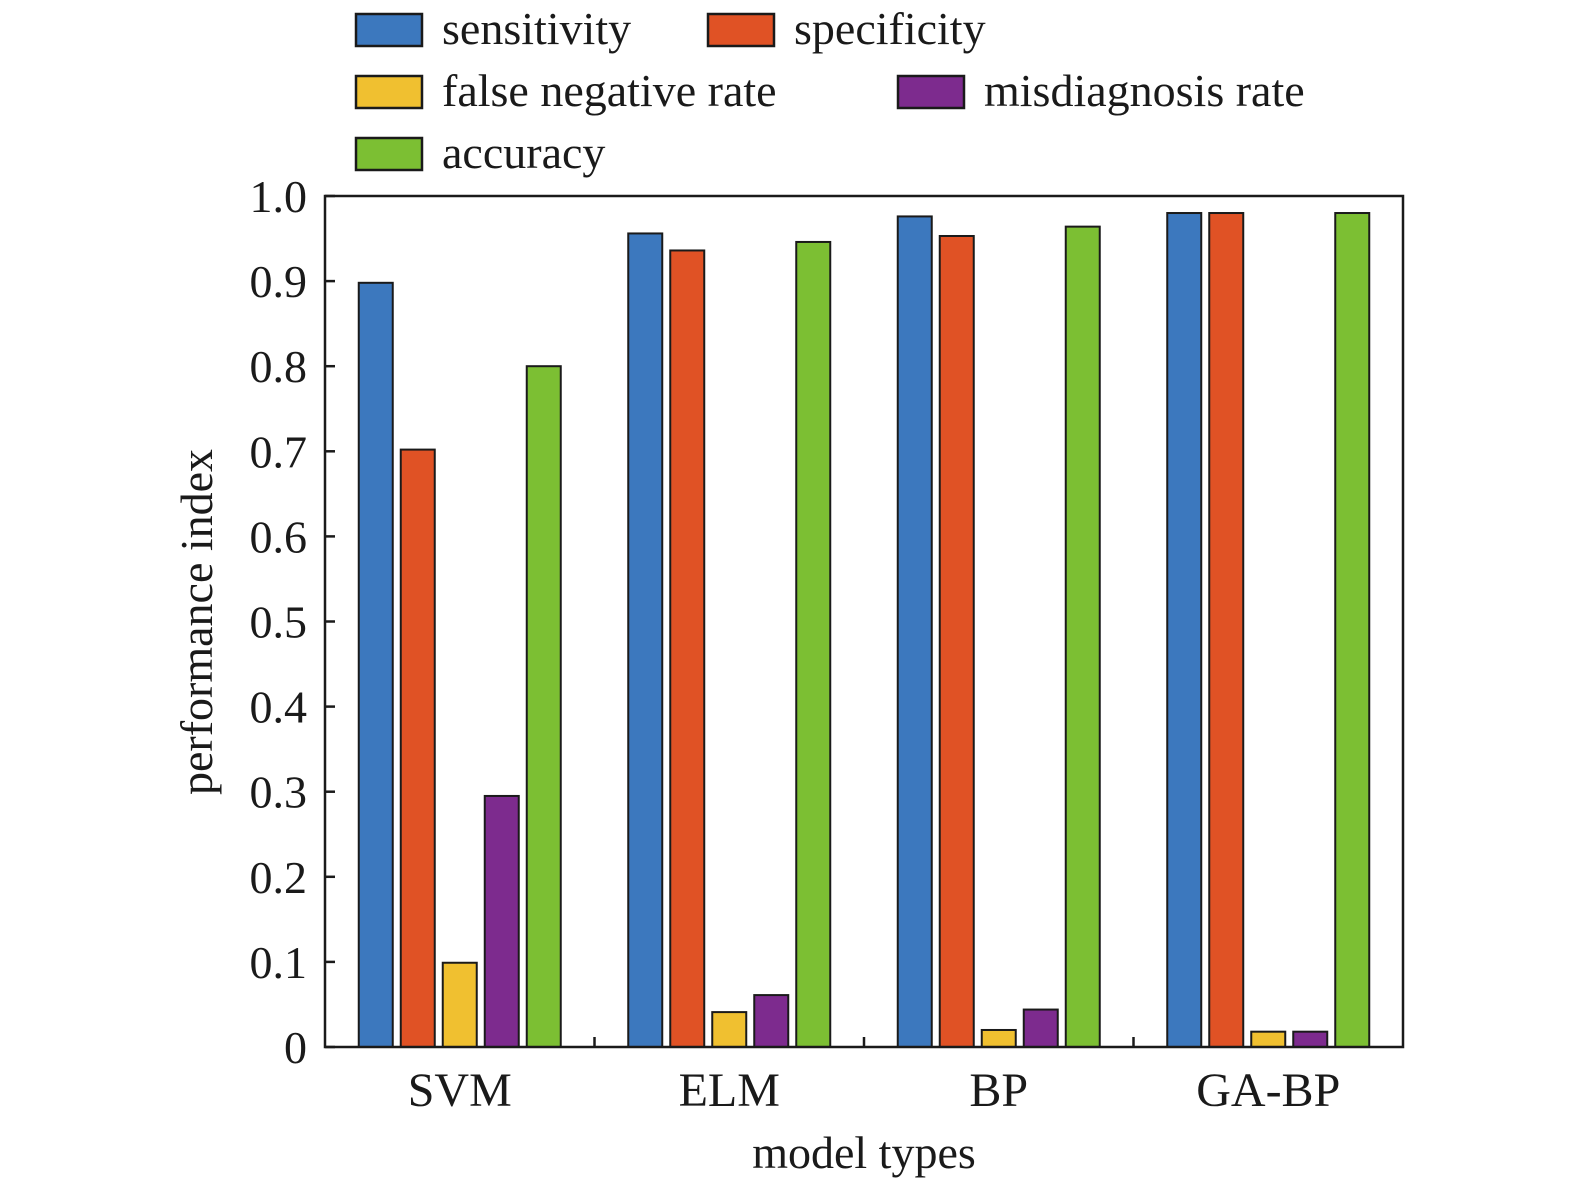  I want to click on x-tick-label: BP, so click(998, 1090).